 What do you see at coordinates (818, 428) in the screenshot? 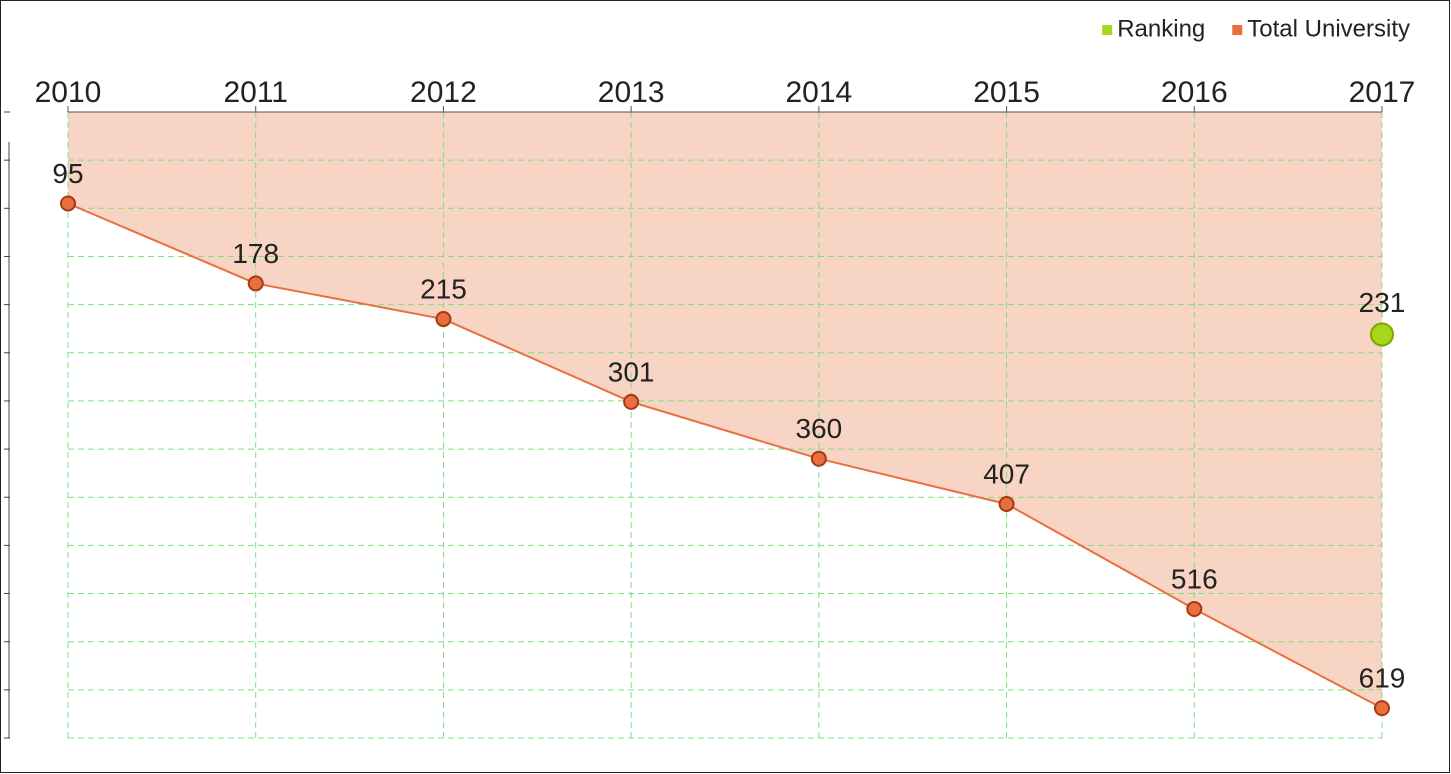
I see `data-label: 360` at bounding box center [818, 428].